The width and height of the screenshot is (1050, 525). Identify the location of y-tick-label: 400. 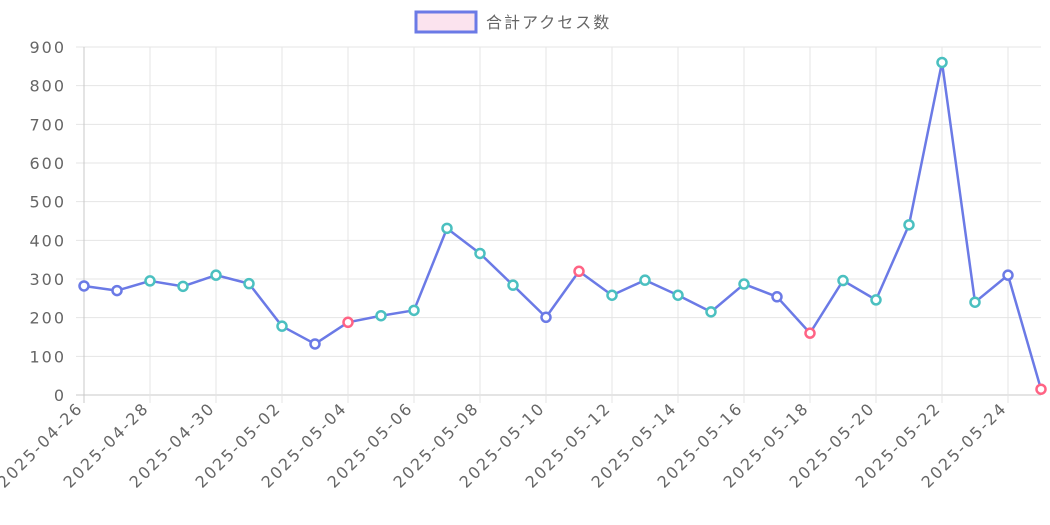
(47, 240).